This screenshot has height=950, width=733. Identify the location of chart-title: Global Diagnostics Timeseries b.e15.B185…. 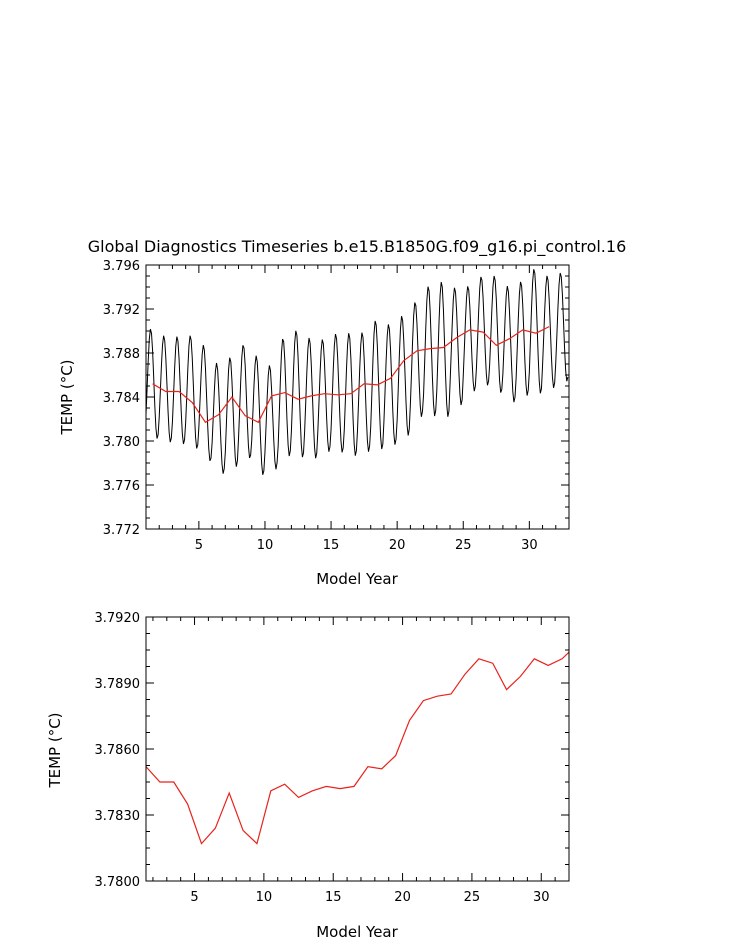
(357, 247).